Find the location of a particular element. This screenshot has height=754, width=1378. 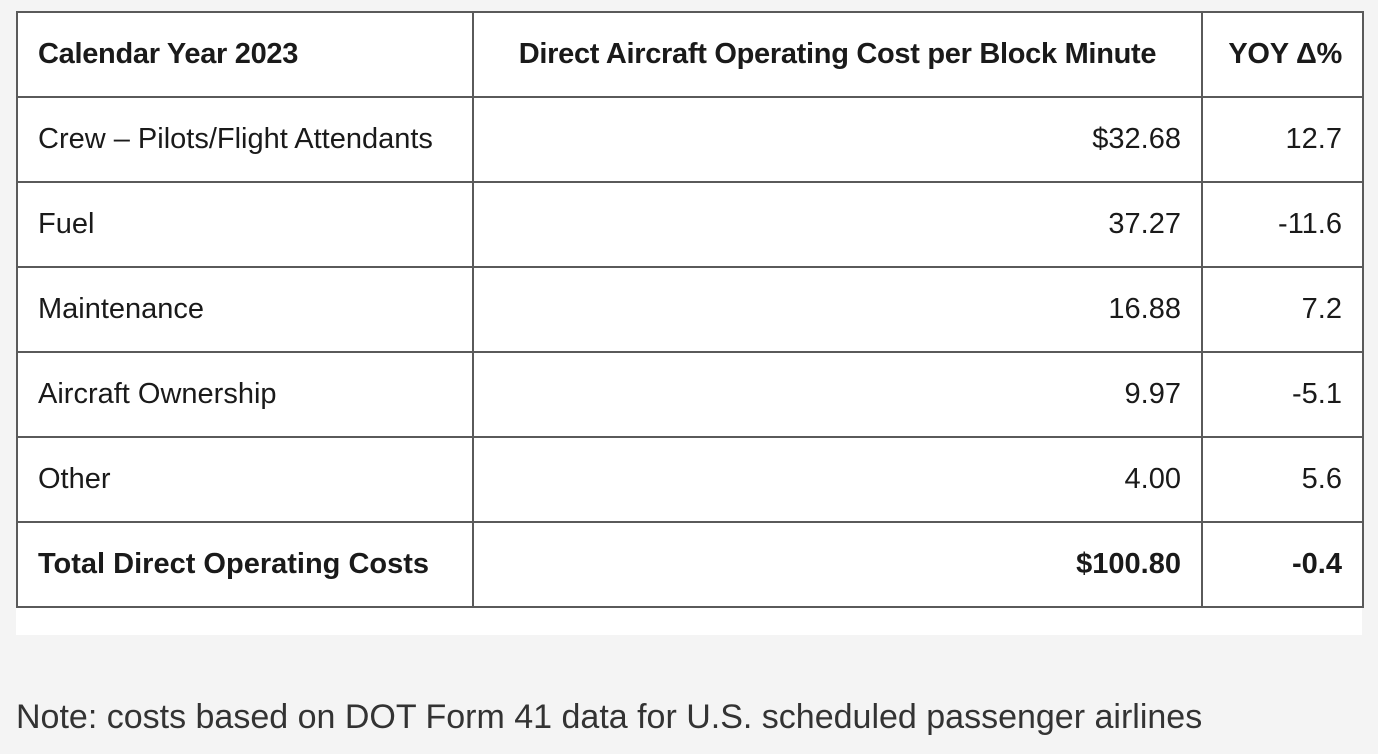

row-yoy: -11.6 is located at coordinates (1282, 224).